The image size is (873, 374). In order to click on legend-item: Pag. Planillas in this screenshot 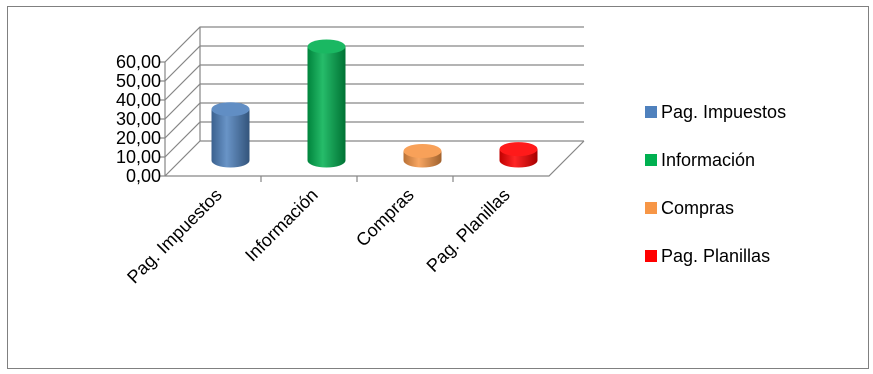, I will do `click(707, 256)`.